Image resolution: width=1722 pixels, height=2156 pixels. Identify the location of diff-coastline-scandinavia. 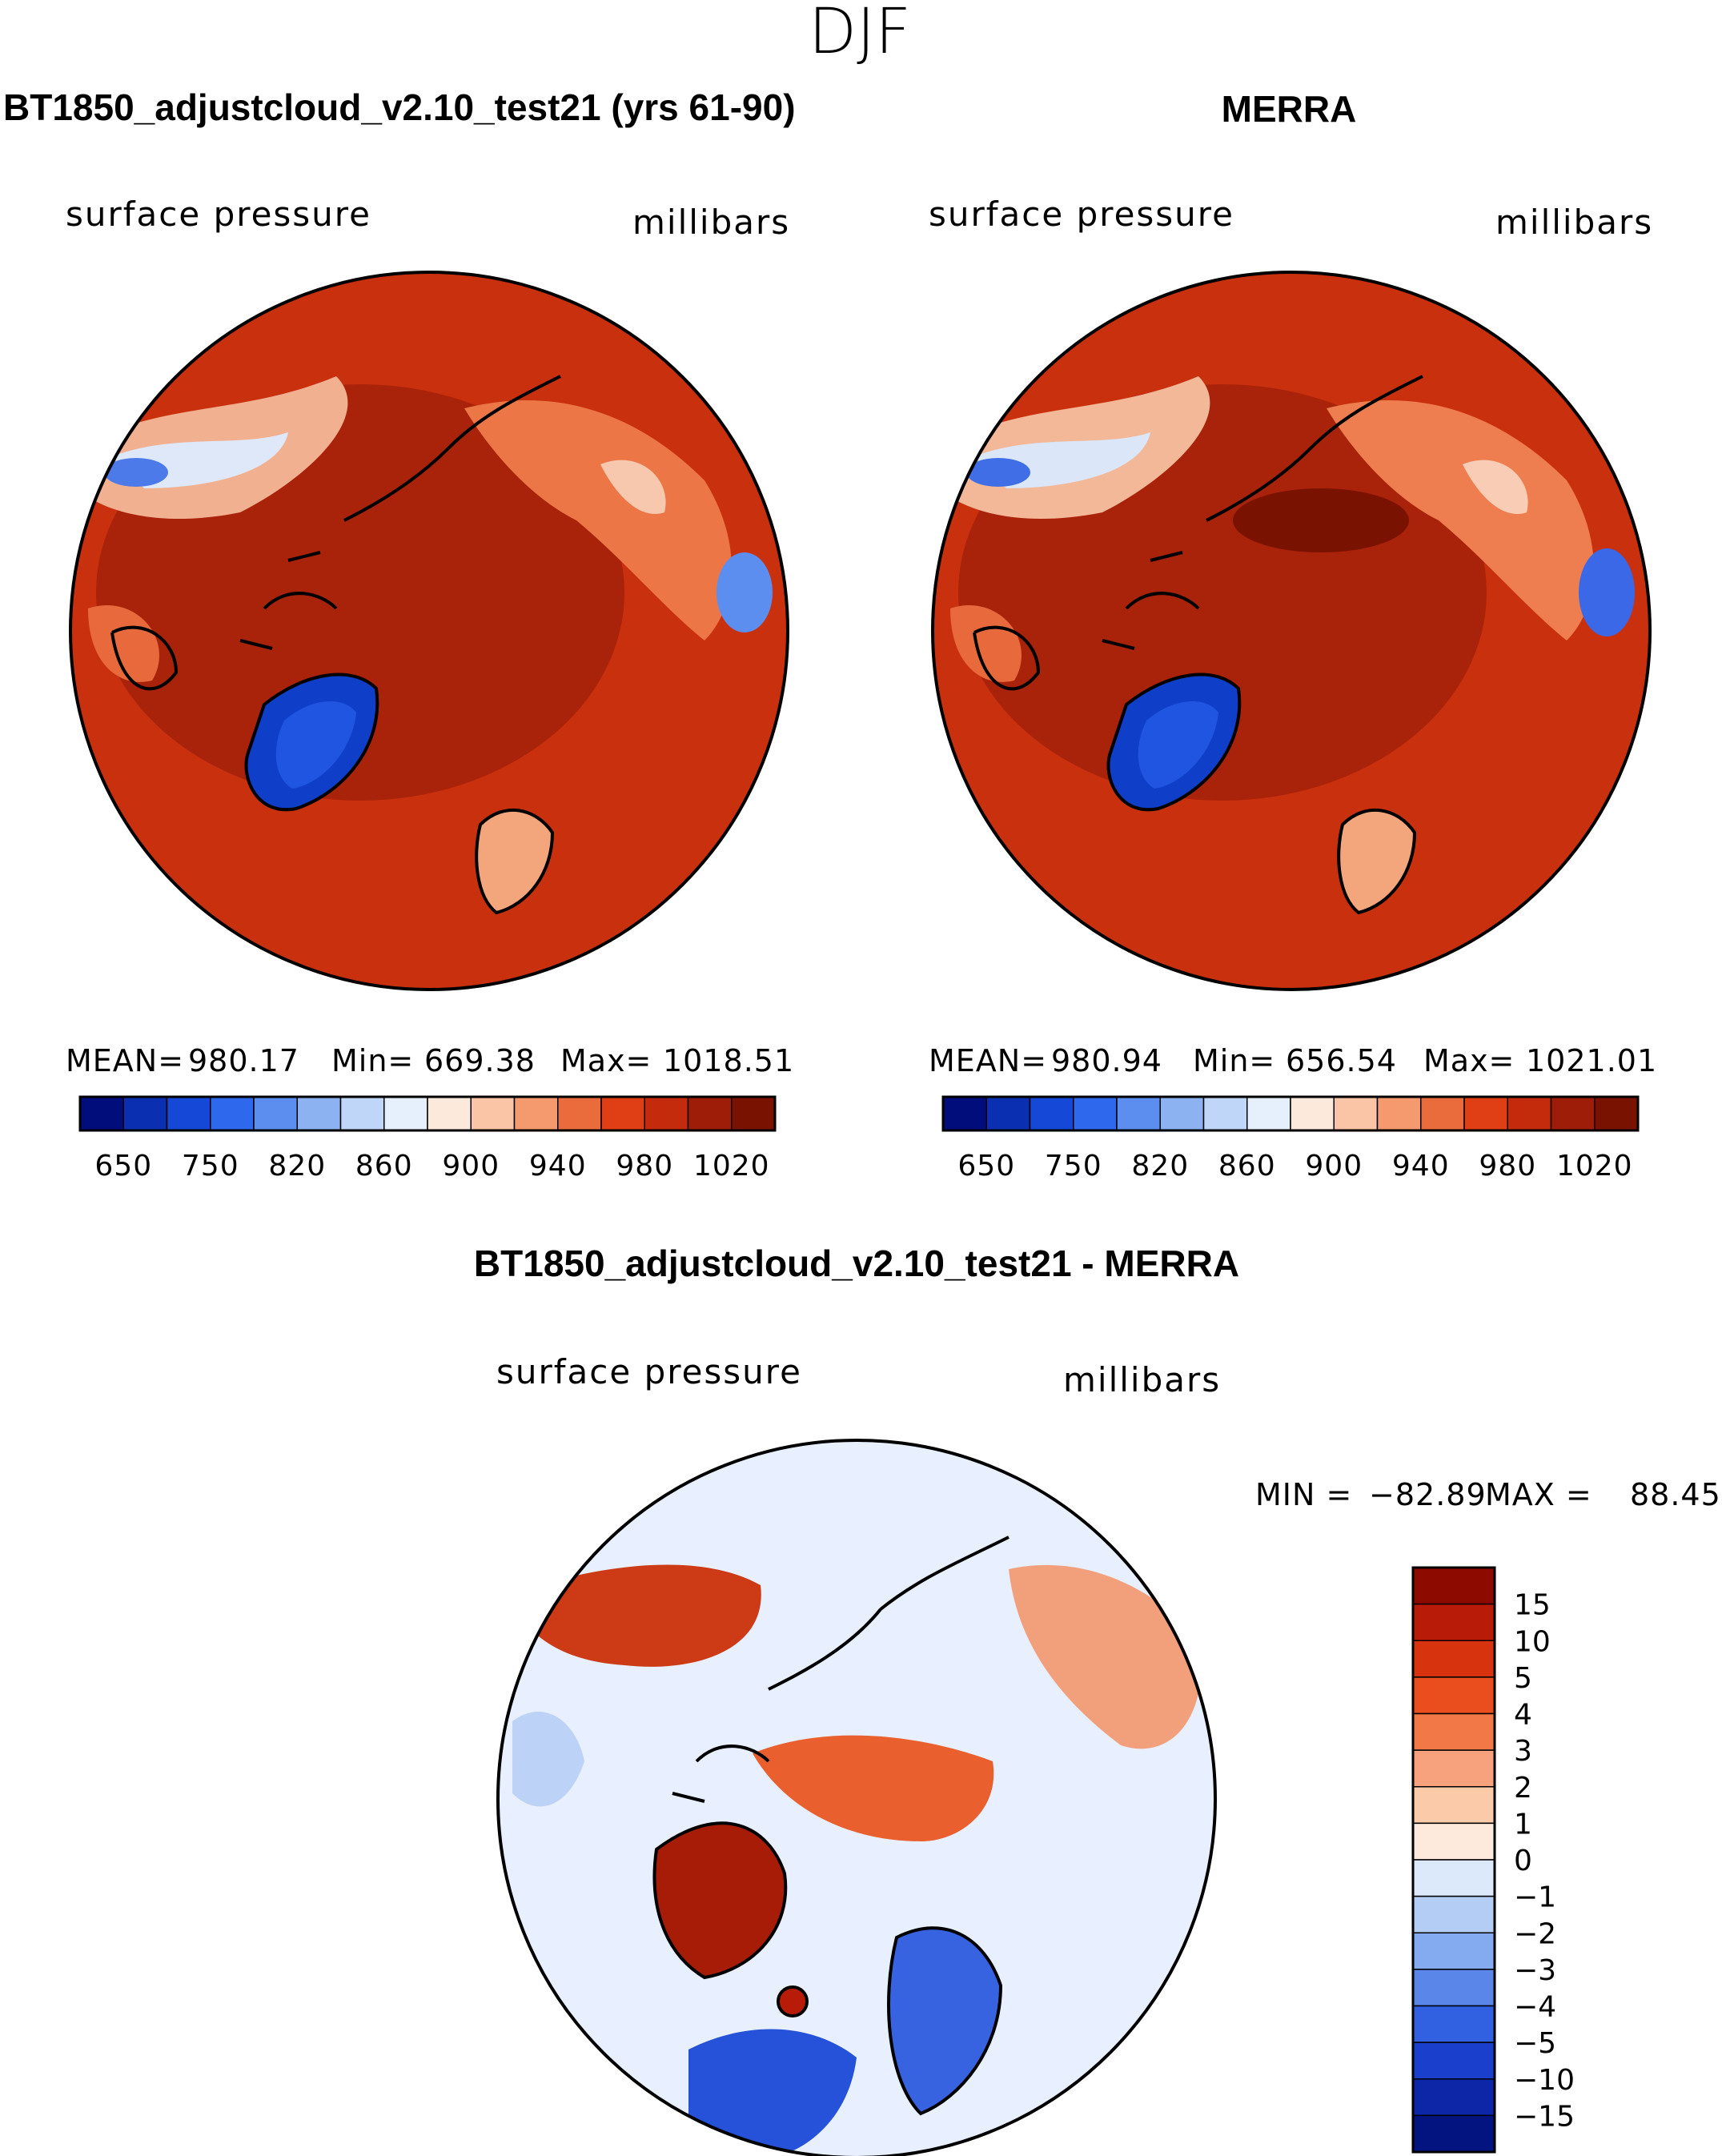
(945, 2021).